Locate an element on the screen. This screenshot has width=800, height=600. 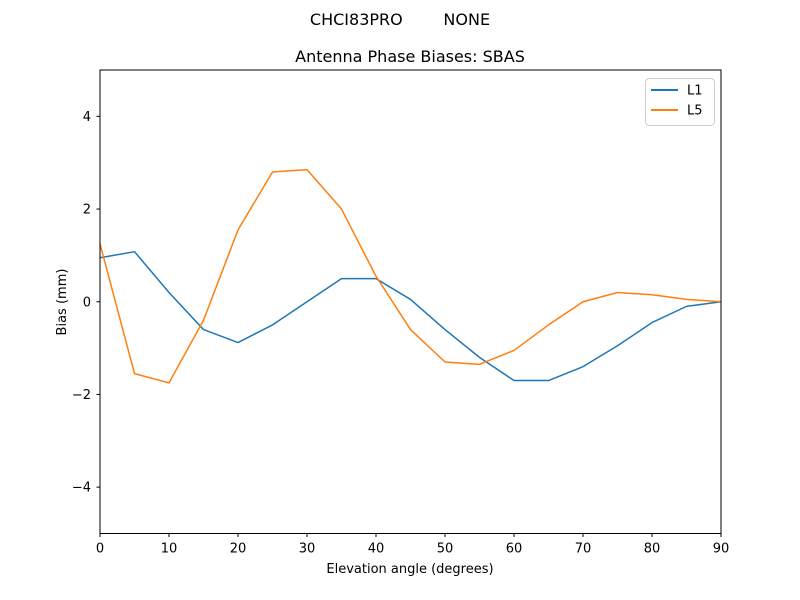
x-tick-label: 40 is located at coordinates (376, 549).